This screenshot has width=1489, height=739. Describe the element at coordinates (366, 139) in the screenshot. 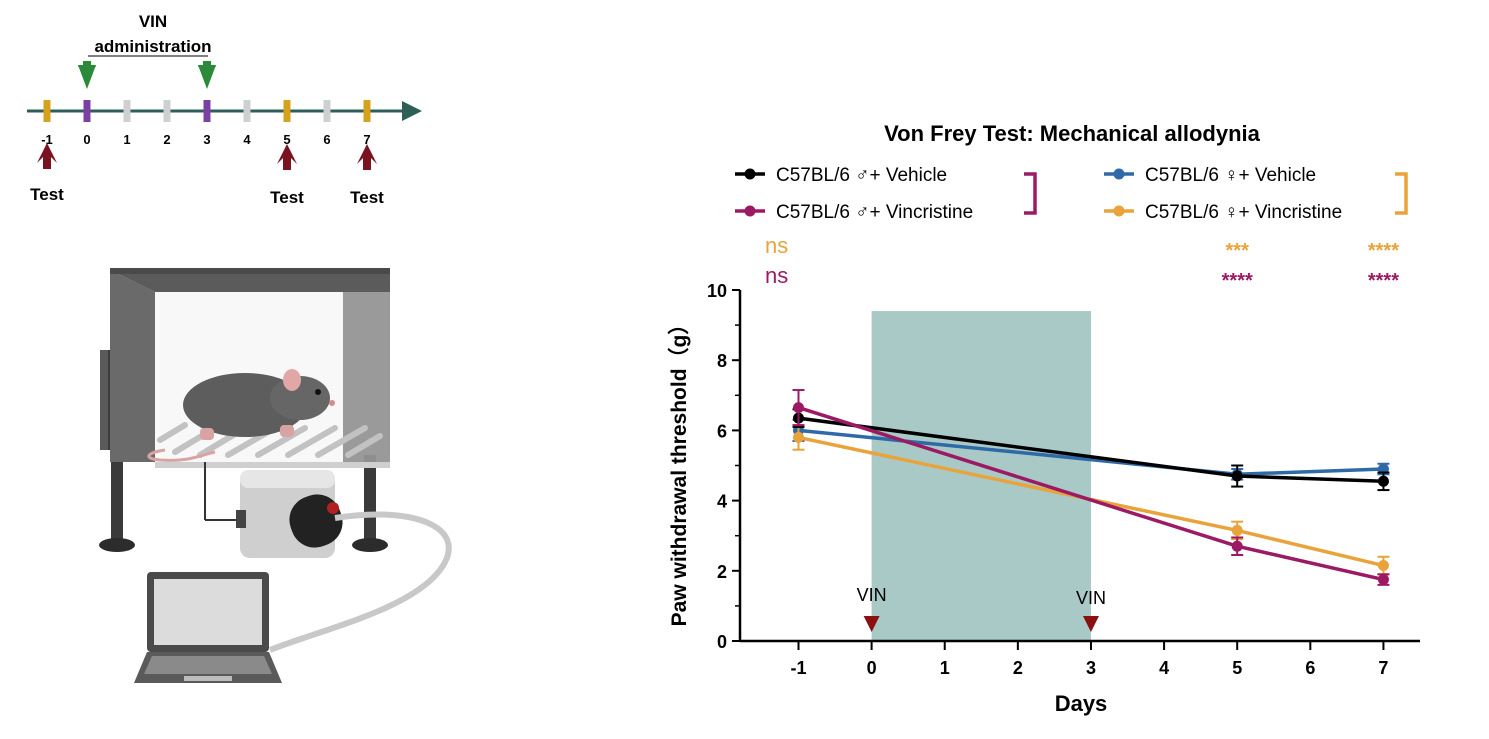

I see `timeline-day-label: 7` at that location.